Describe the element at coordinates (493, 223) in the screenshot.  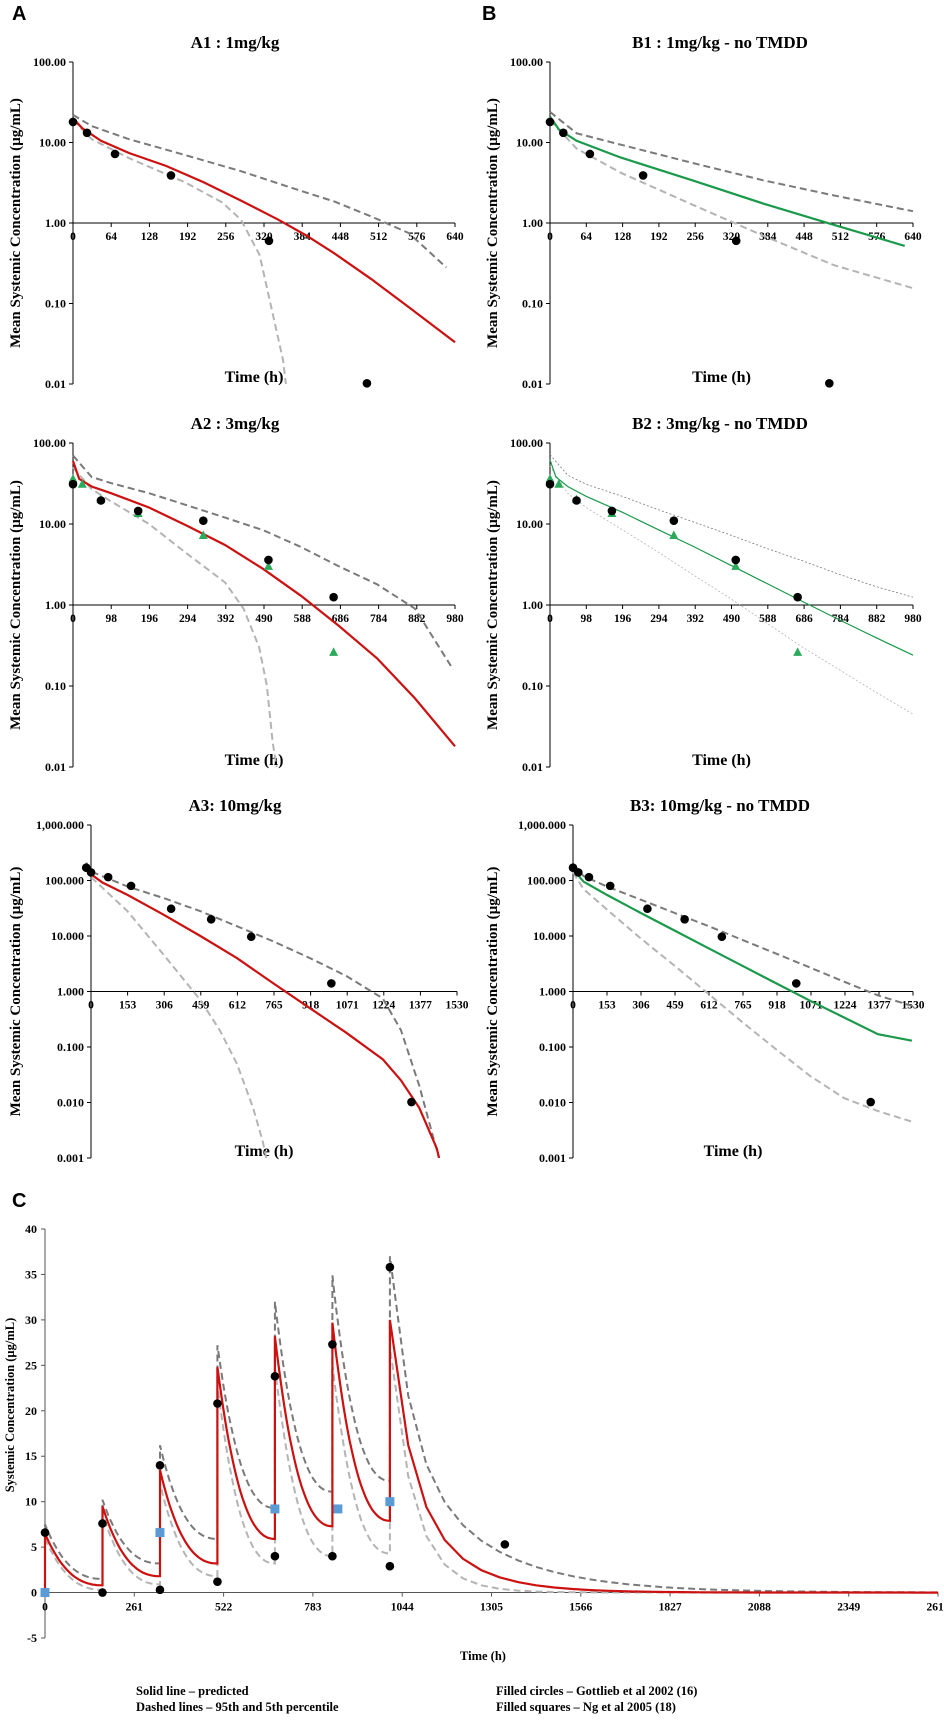
I see `B1-y-label: Mean Systemic Concentration (µg/mL)` at that location.